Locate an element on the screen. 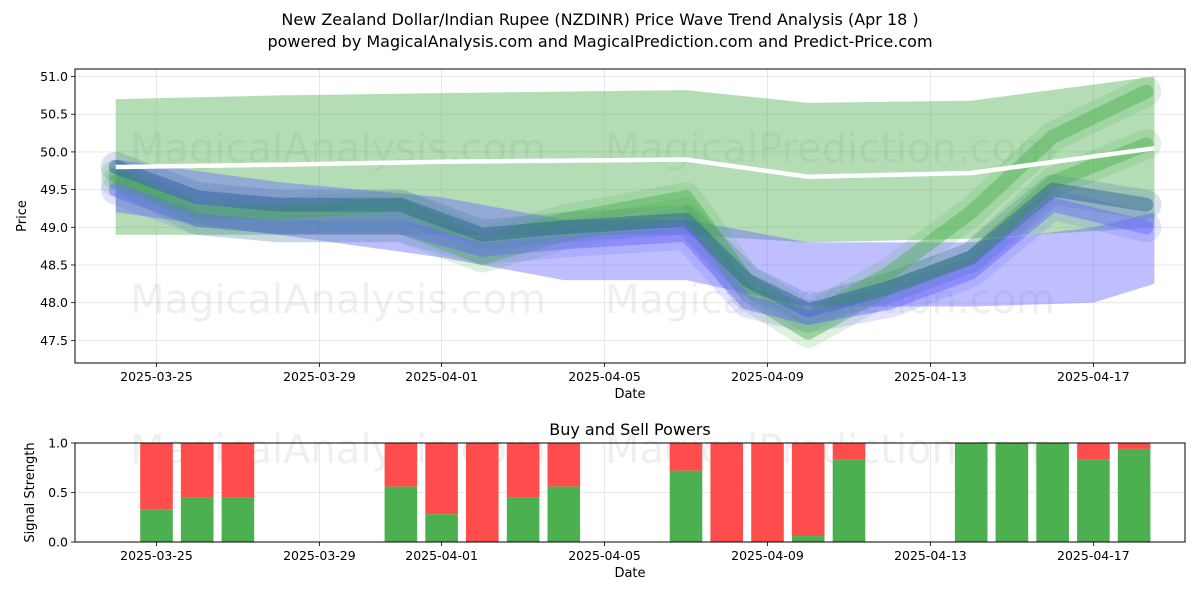 This screenshot has height=600, width=1200. signal-x-axis-label: Date is located at coordinates (629, 573).